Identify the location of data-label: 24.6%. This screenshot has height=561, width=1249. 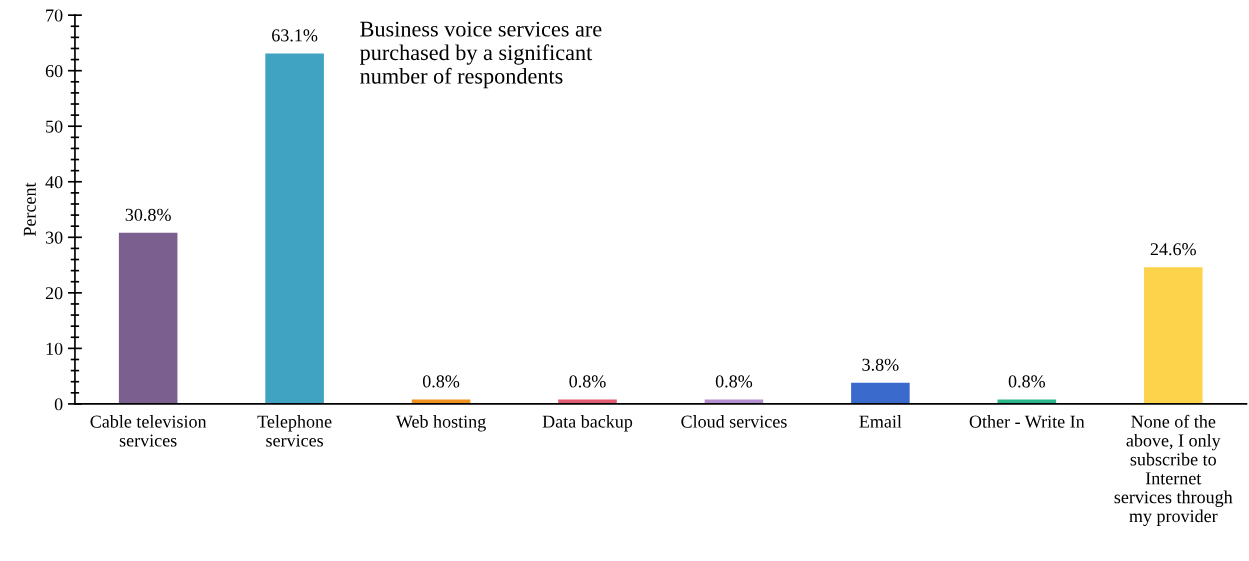
(1173, 249).